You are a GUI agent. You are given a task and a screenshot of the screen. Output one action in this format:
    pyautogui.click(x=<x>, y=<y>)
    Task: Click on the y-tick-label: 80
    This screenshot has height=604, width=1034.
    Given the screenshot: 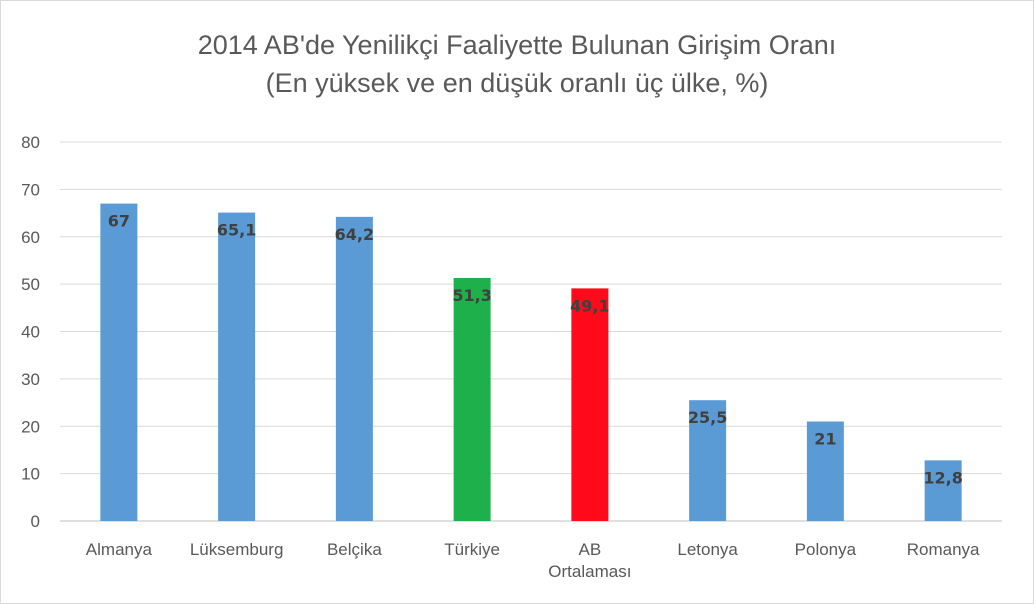 What is the action you would take?
    pyautogui.click(x=30, y=142)
    